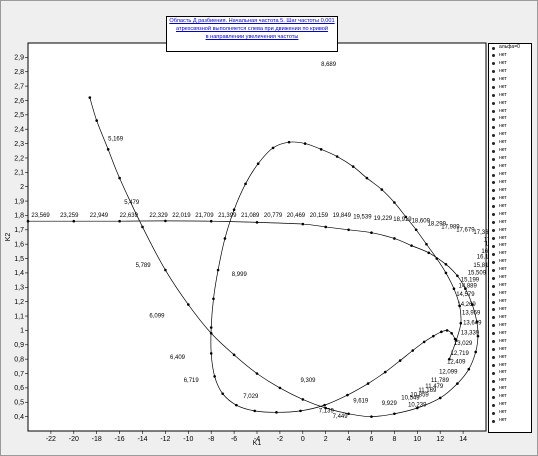 The image size is (538, 456). I want to click on data-label: 5,479, so click(132, 203).